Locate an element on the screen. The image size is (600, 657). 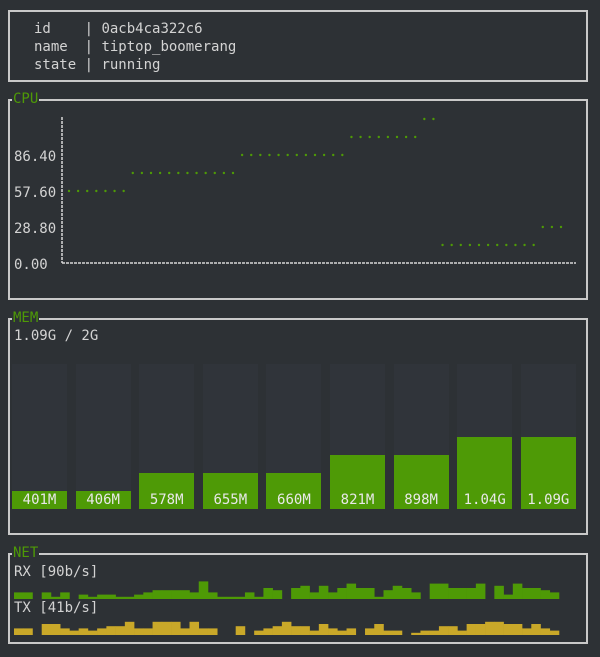
mem-bar-label: 898M is located at coordinates (421, 500).